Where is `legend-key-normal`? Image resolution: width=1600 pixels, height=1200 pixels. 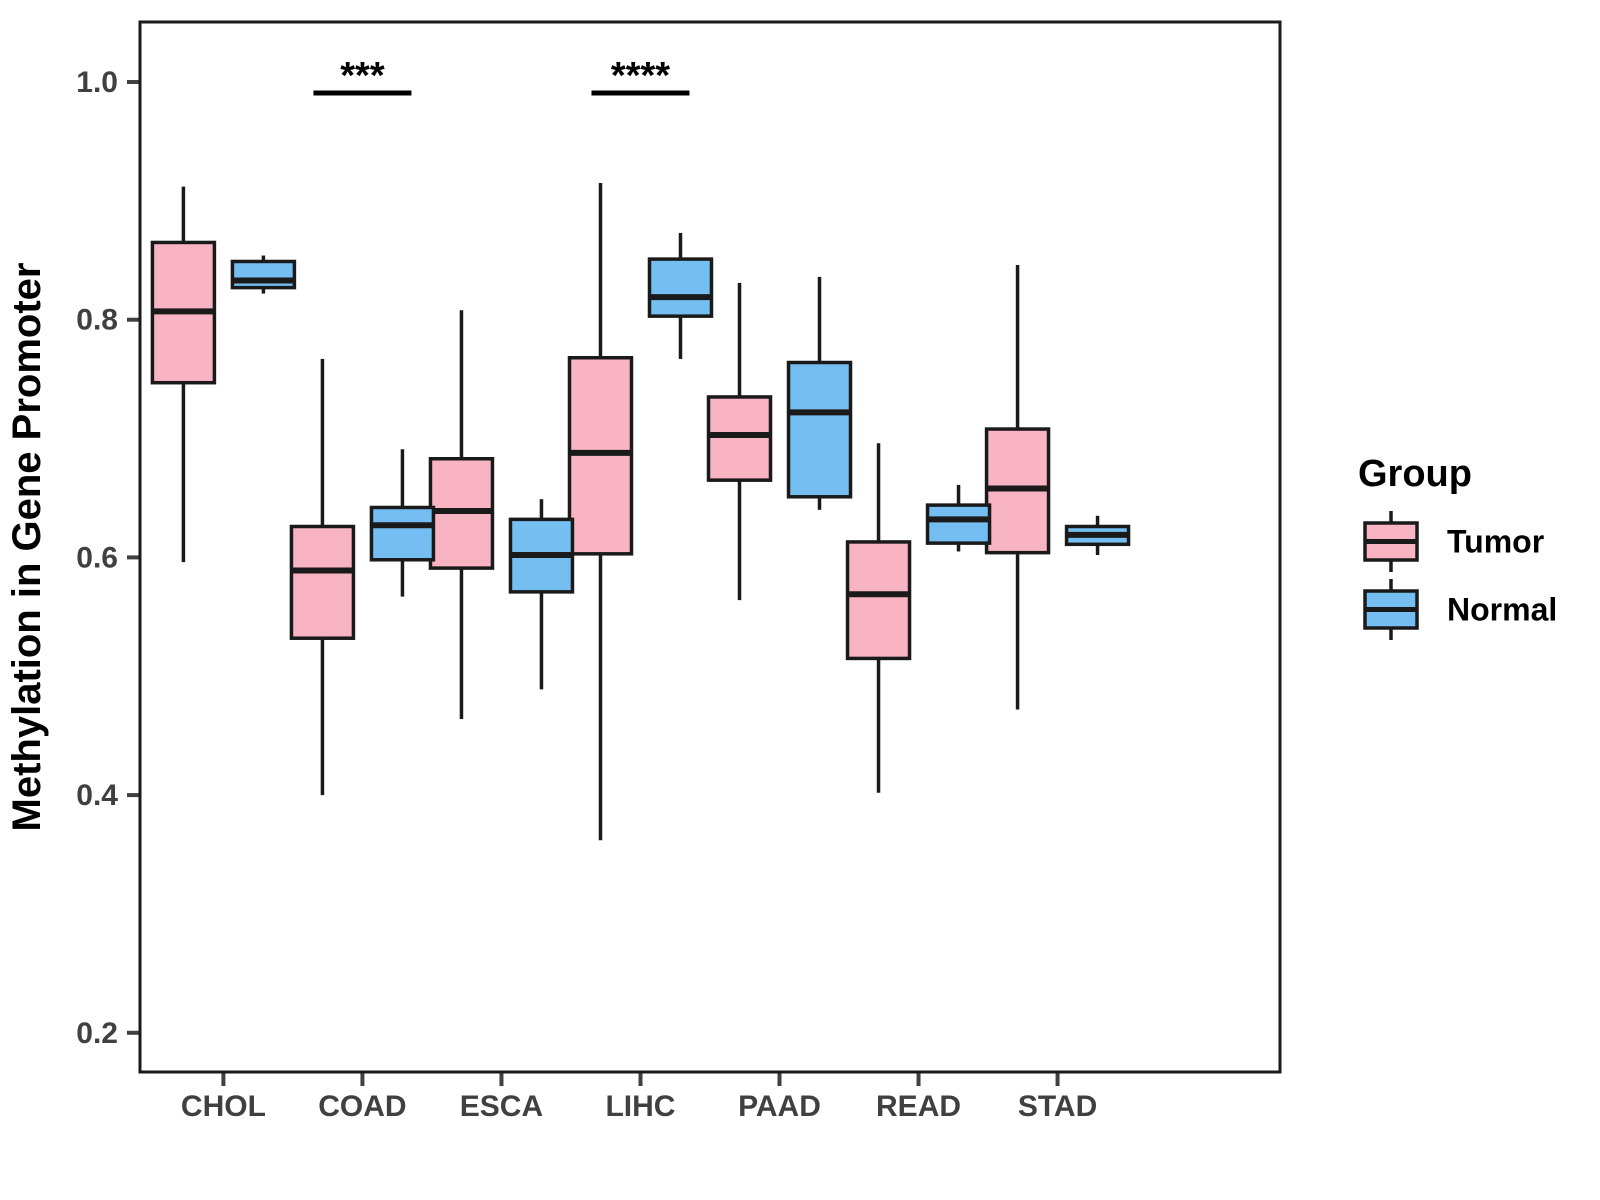 legend-key-normal is located at coordinates (1391, 609).